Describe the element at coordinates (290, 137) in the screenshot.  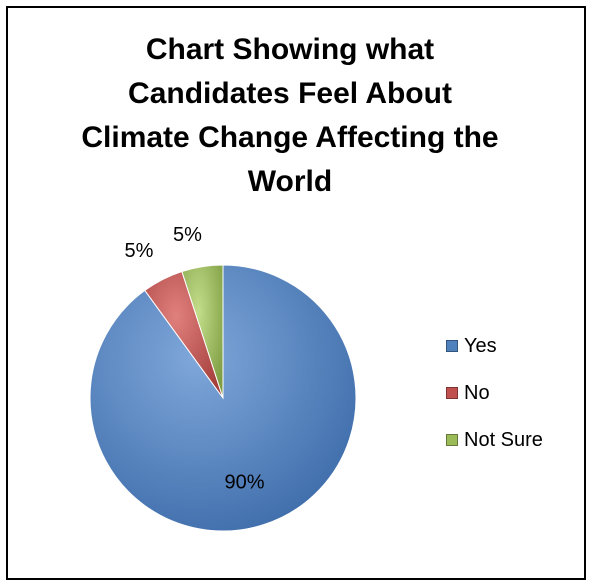
I see `chart-title-line: Climate Change Affecting the` at that location.